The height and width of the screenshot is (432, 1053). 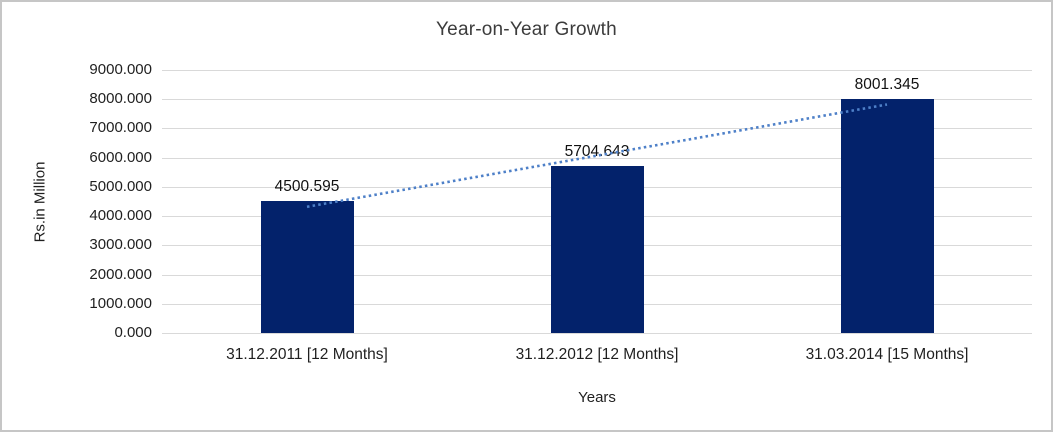 What do you see at coordinates (120, 128) in the screenshot?
I see `y-tick-label: 7000.000` at bounding box center [120, 128].